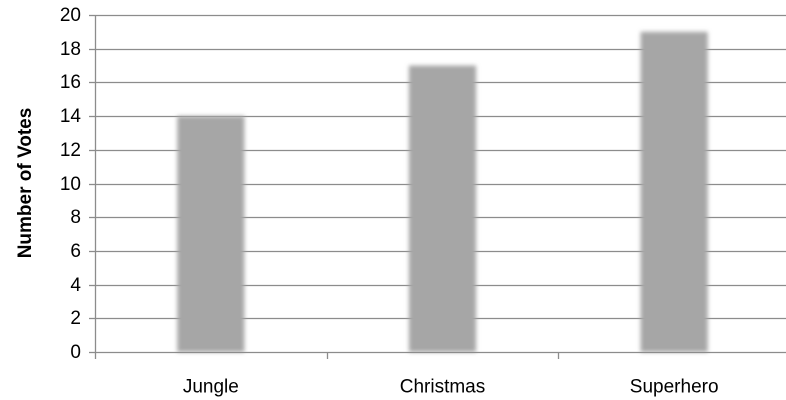 This screenshot has width=786, height=400. What do you see at coordinates (75, 217) in the screenshot?
I see `y-tick-label: 8` at bounding box center [75, 217].